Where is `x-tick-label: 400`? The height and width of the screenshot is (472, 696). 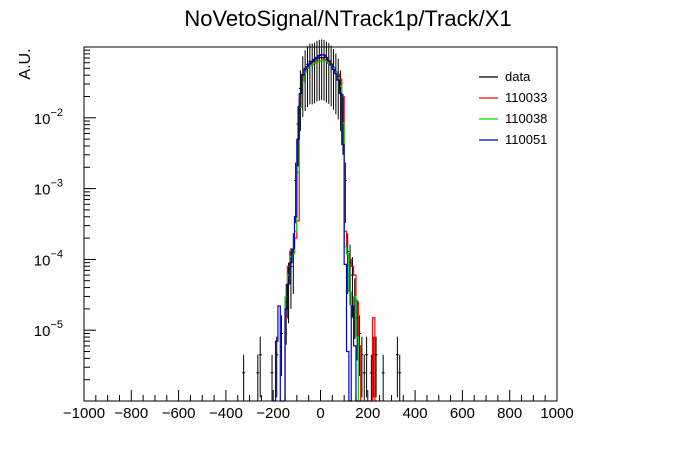 x-tick-label: 400 is located at coordinates (415, 413).